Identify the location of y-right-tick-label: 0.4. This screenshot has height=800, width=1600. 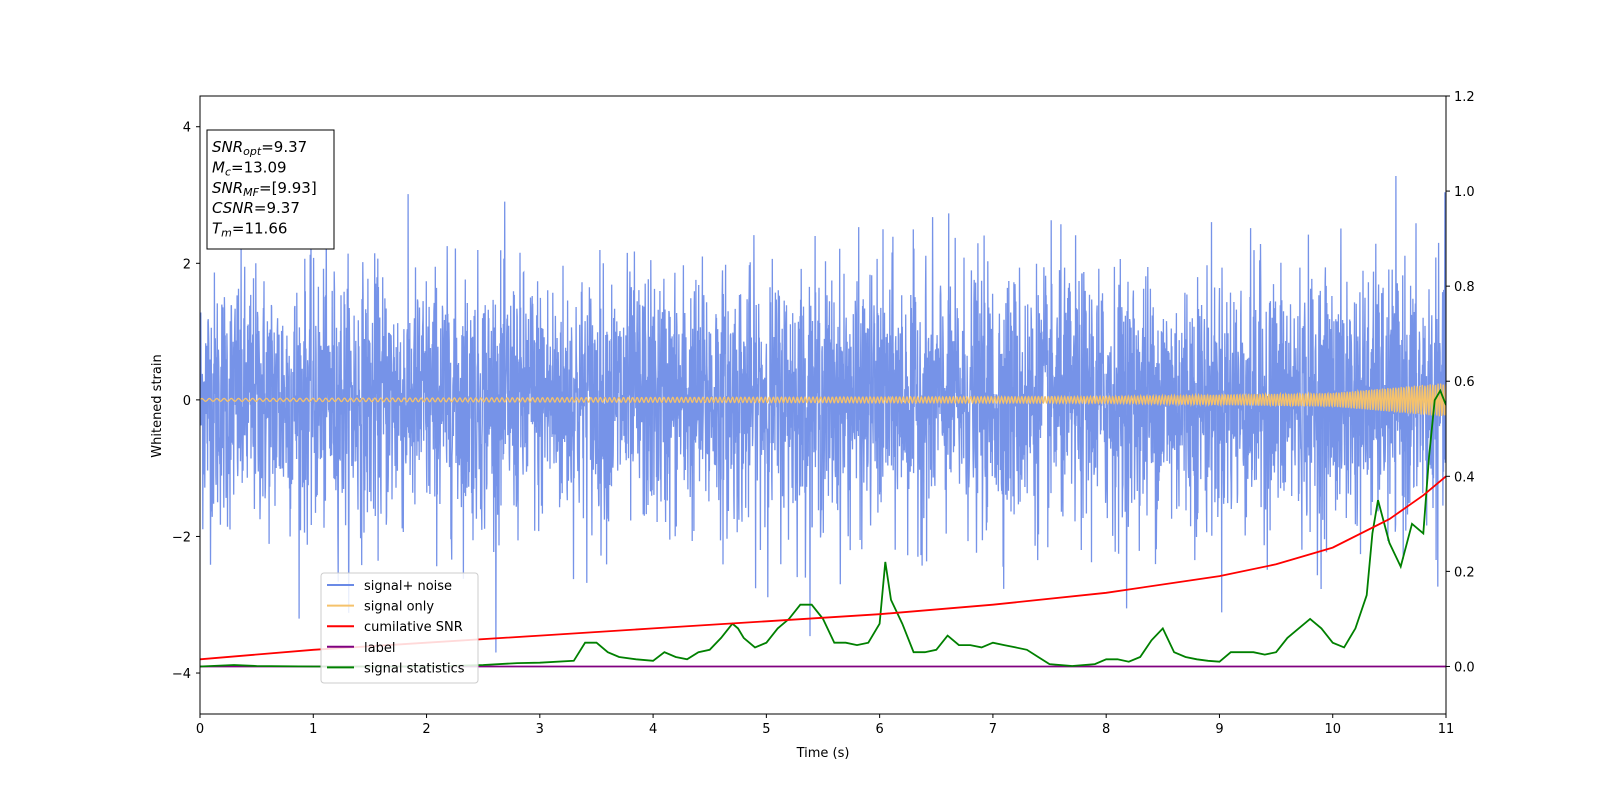
(1464, 477).